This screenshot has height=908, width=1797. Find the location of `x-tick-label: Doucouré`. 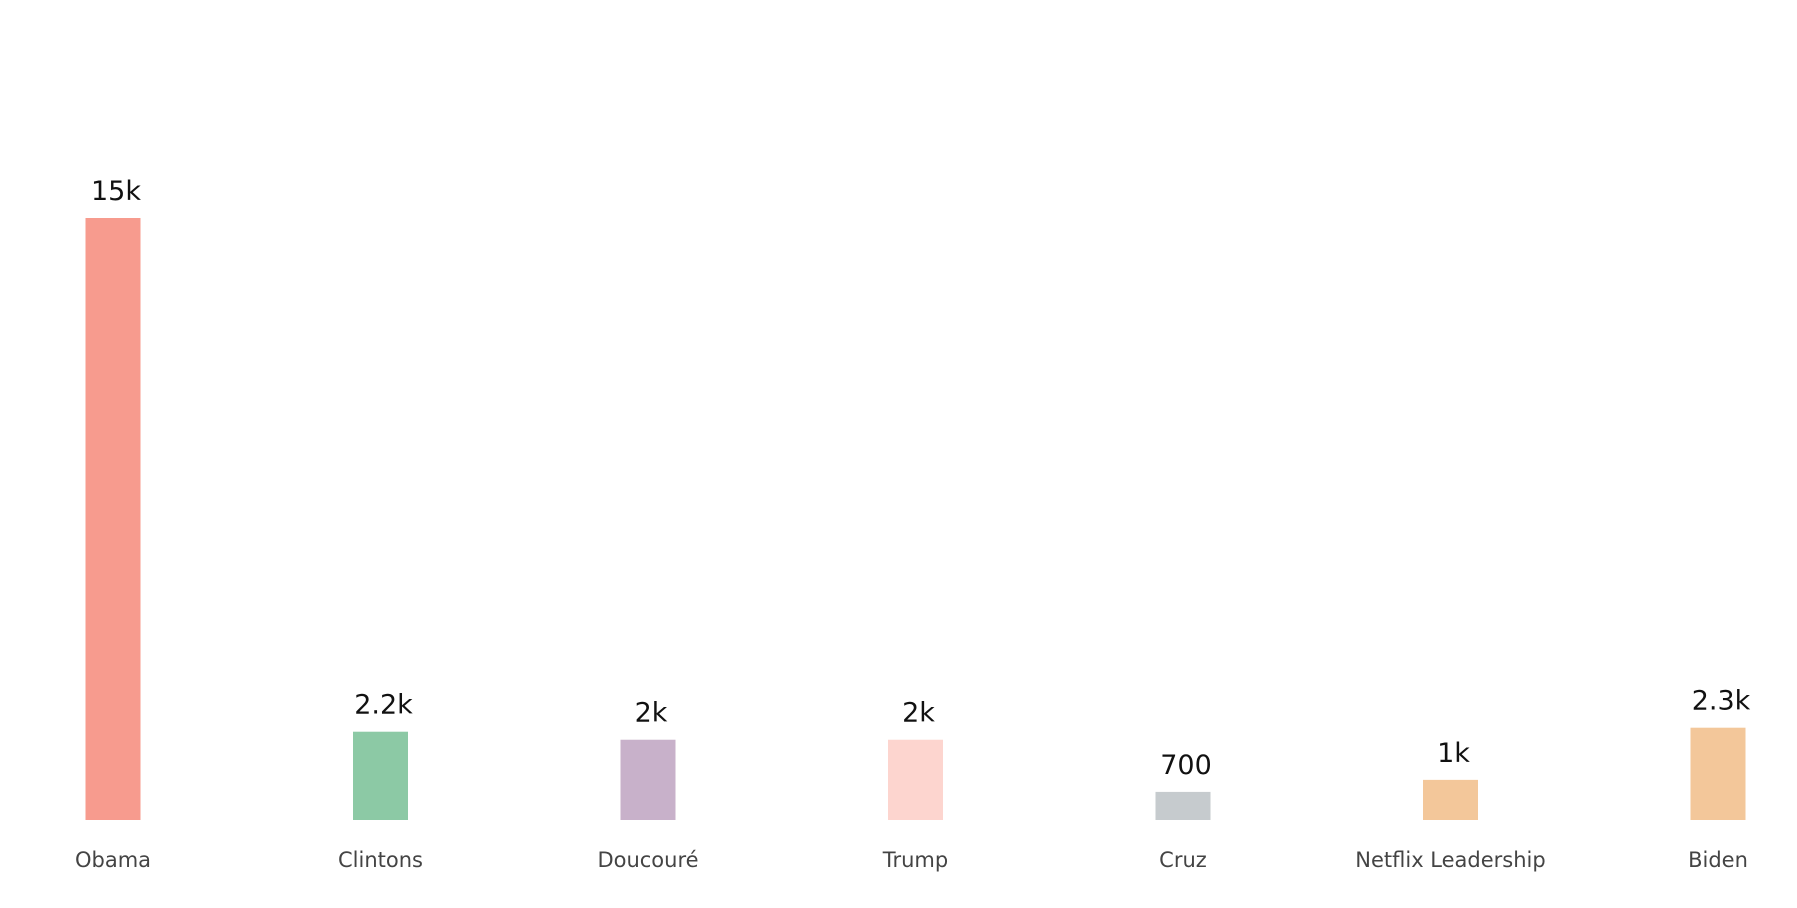

x-tick-label: Doucouré is located at coordinates (647, 860).